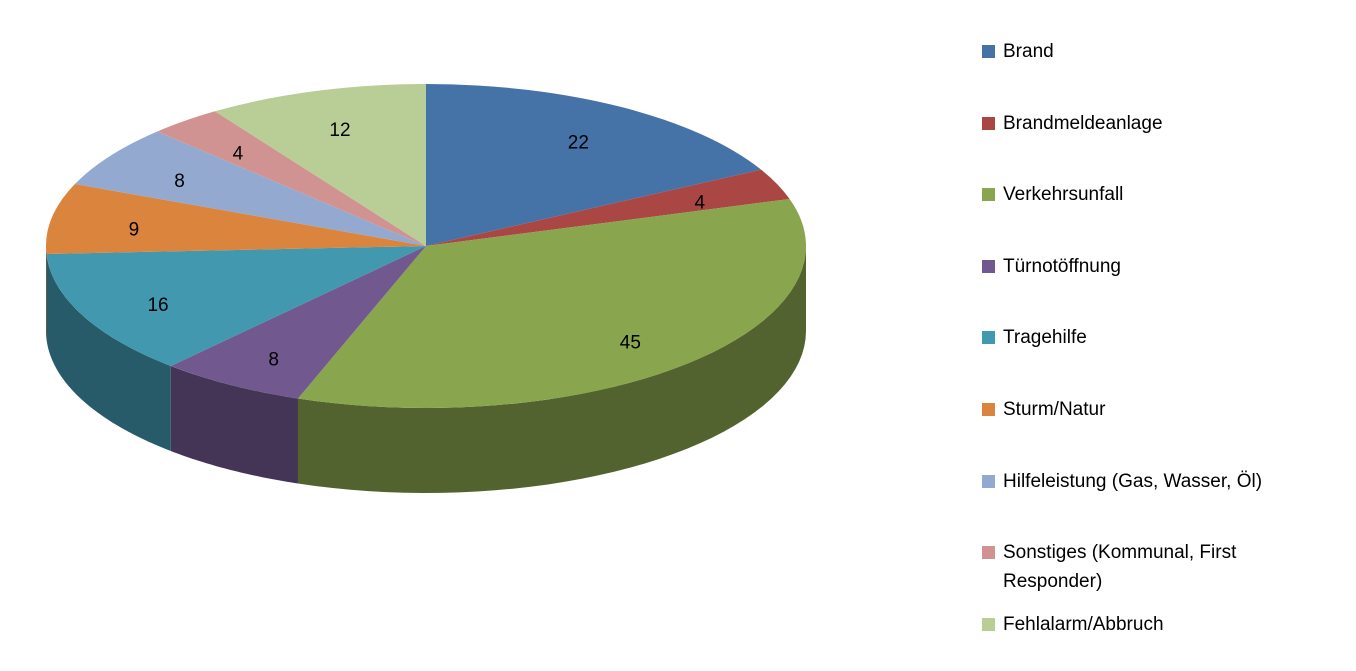 Image resolution: width=1356 pixels, height=671 pixels. Describe the element at coordinates (1152, 409) in the screenshot. I see `legend-item: Sturm/Natur` at that location.